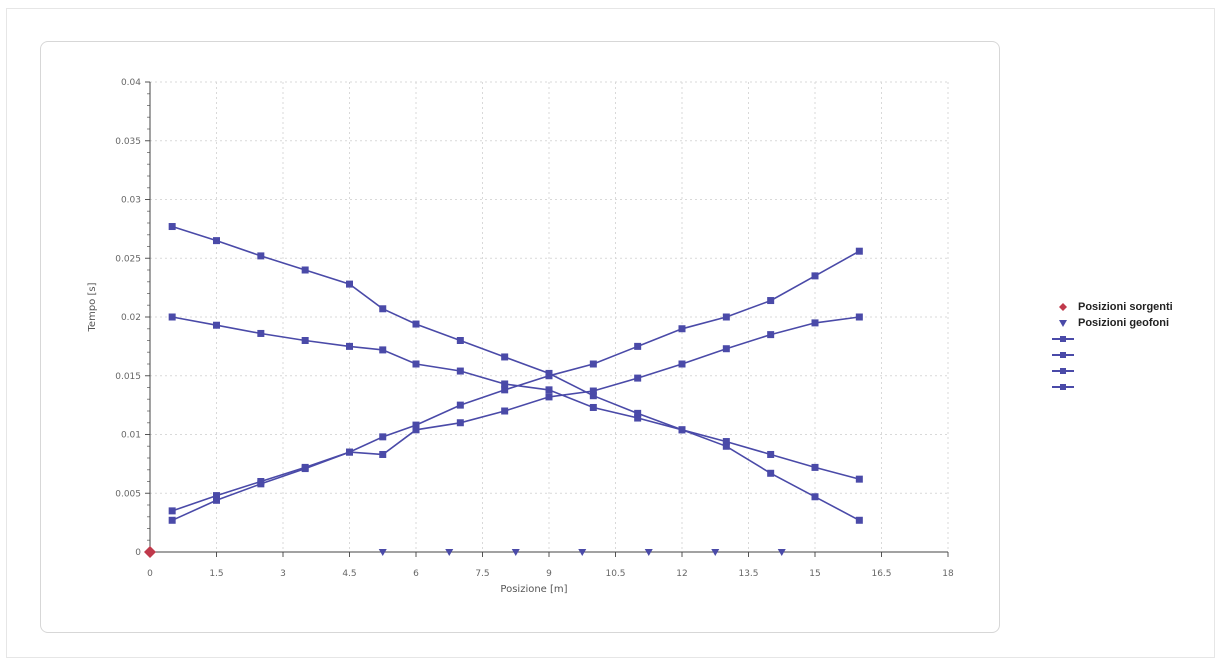 The height and width of the screenshot is (664, 1221). I want to click on source-marker, so click(150, 552).